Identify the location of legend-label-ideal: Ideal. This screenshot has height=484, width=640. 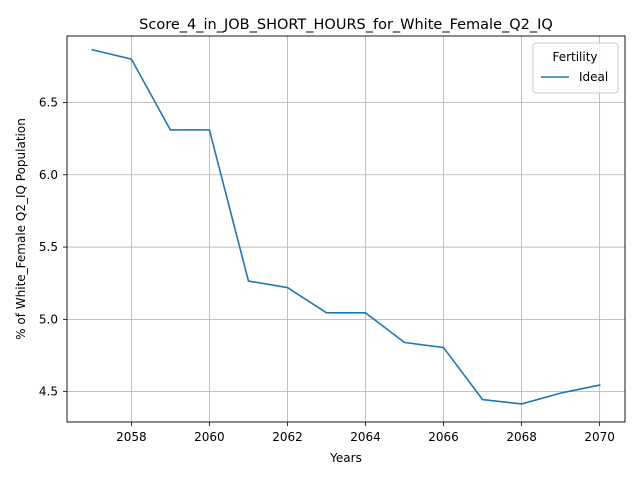
(593, 77).